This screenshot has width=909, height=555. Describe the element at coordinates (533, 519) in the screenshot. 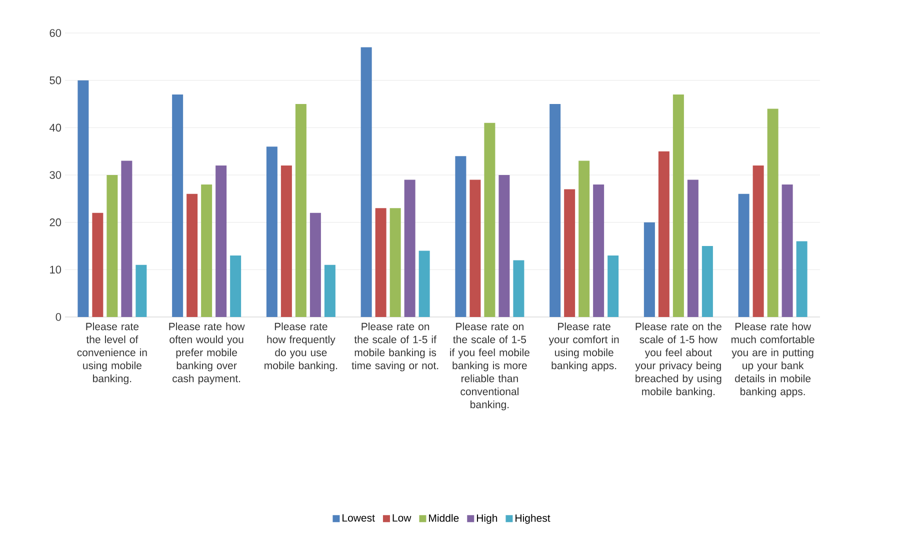

I see `legend-label: Highest` at that location.